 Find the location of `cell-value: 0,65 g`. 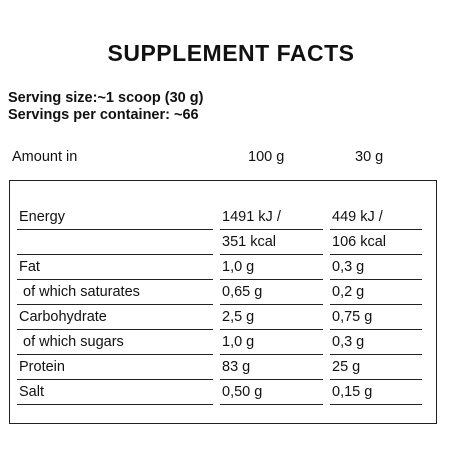

cell-value: 0,65 g is located at coordinates (271, 292).